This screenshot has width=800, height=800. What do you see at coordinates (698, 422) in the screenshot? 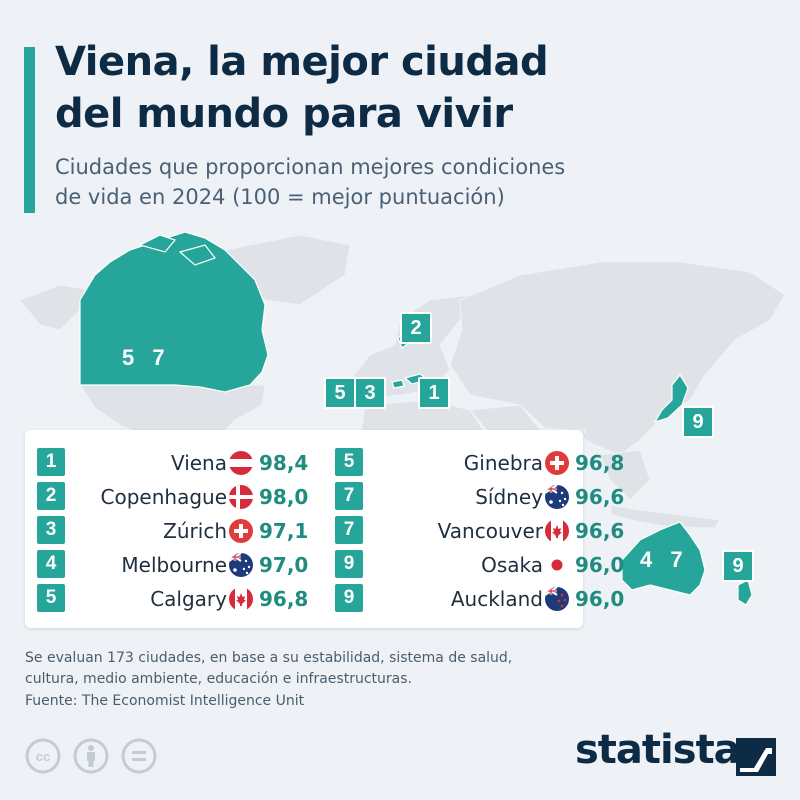
I see `map-badge-osaka: 9` at bounding box center [698, 422].